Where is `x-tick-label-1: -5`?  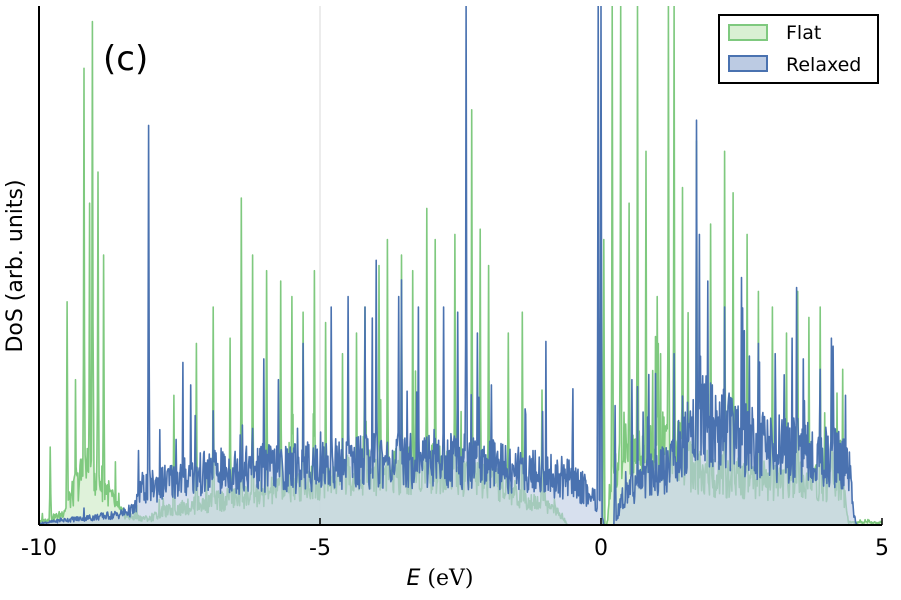
x-tick-label-1: -5 is located at coordinates (320, 548).